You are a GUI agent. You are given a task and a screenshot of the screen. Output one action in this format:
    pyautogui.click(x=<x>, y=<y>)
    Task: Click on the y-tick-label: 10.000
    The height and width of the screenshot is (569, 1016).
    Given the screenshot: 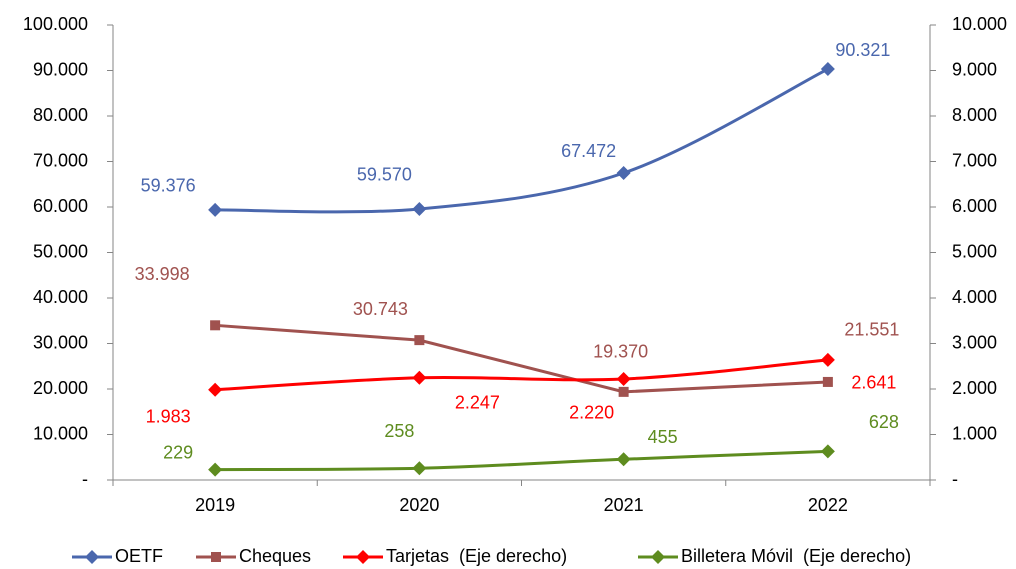 What is the action you would take?
    pyautogui.click(x=60, y=433)
    